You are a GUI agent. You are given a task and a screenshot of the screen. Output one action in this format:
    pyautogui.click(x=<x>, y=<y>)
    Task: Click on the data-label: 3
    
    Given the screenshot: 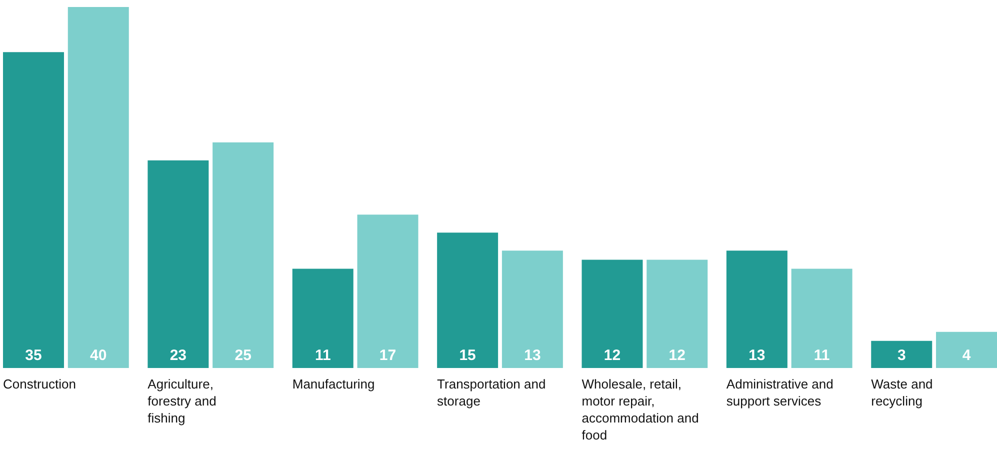 What is the action you would take?
    pyautogui.click(x=901, y=355)
    